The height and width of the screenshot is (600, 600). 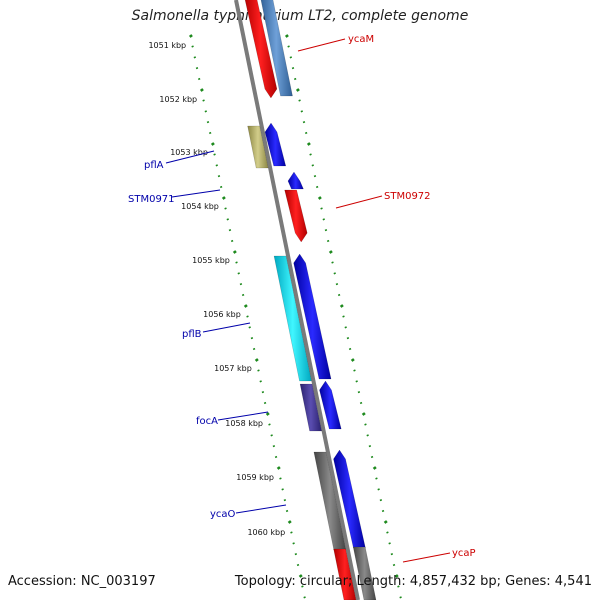 What do you see at coordinates (464, 553) in the screenshot?
I see `label-ycaP: ycaP` at bounding box center [464, 553].